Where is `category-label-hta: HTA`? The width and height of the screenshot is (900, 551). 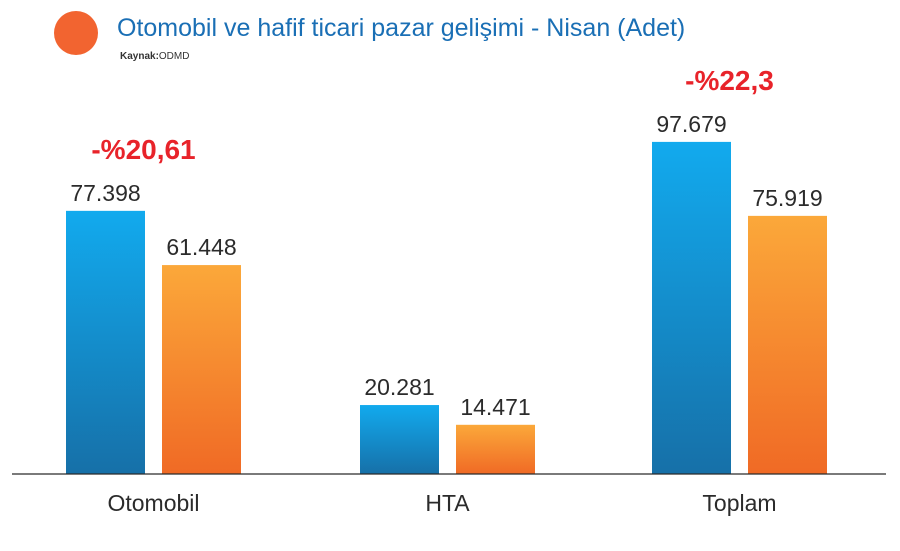
category-label-hta: HTA is located at coordinates (447, 503).